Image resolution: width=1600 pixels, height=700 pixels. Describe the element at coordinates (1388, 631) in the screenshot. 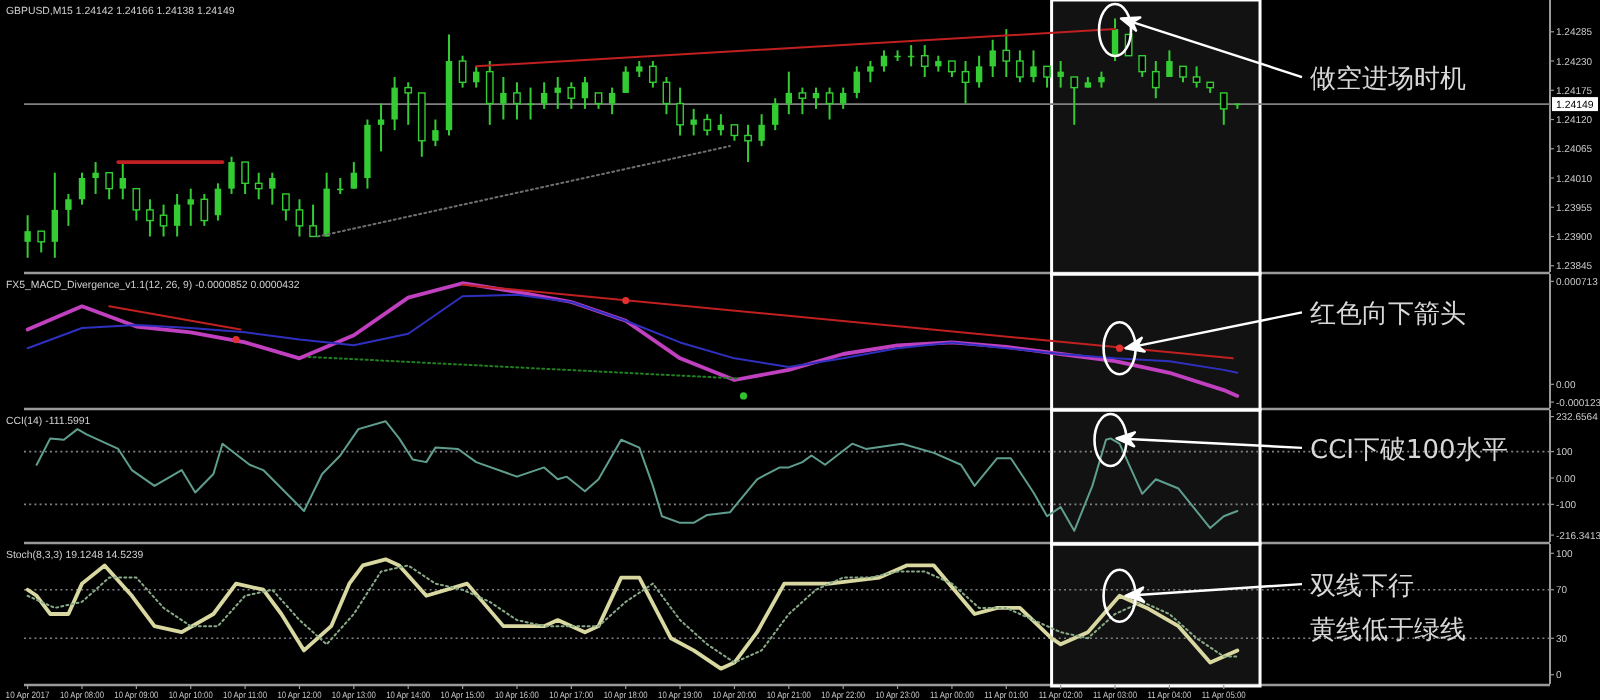

I see `annotation: 黄线低于绿线` at that location.